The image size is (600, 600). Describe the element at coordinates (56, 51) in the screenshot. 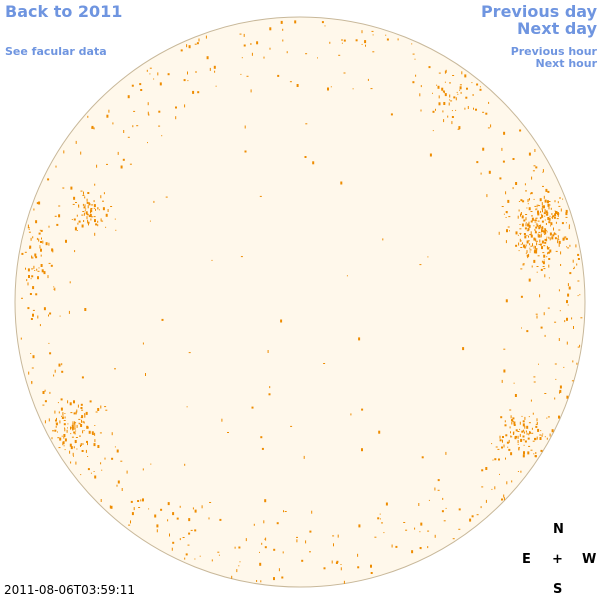

I see `see-facular-data-link: See facular data` at that location.